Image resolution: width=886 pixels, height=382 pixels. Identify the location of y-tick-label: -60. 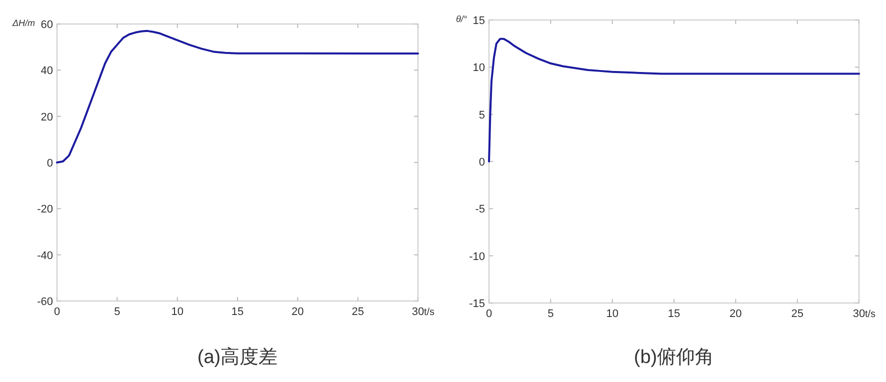
(45, 302).